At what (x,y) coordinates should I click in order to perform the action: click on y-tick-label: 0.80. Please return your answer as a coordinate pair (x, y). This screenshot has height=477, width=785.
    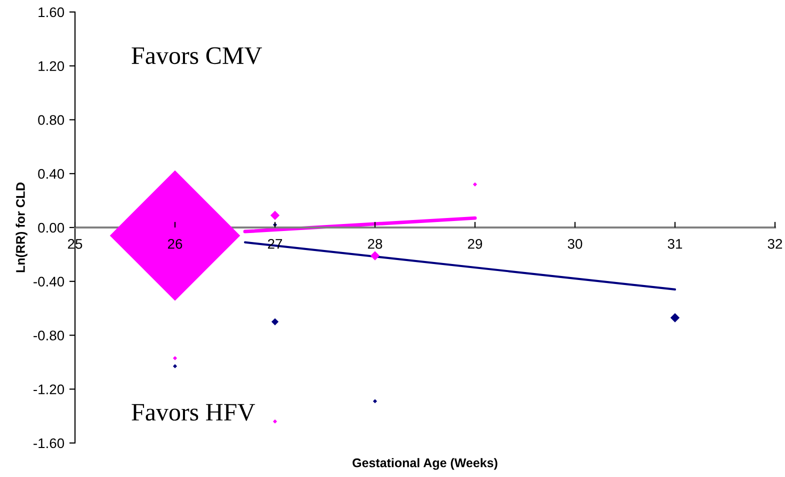
    Looking at the image, I should click on (51, 120).